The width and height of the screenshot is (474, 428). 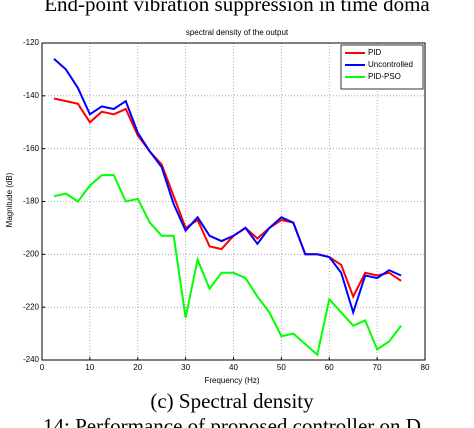 I want to click on y-tick-label: -240, so click(x=31, y=359).